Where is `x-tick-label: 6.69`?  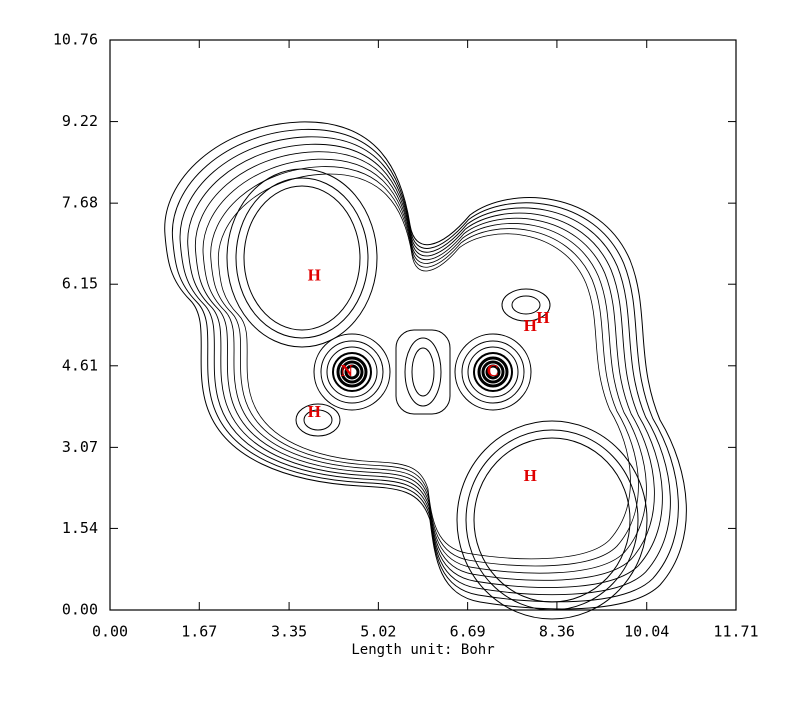 x-tick-label: 6.69 is located at coordinates (468, 632).